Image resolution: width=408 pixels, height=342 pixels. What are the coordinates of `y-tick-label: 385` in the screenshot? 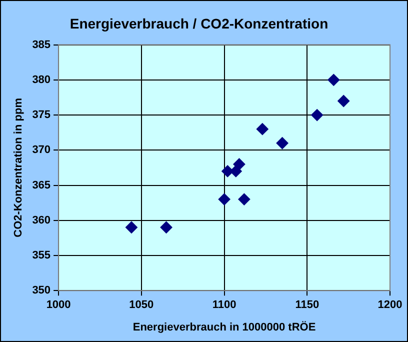 It's located at (41, 44).